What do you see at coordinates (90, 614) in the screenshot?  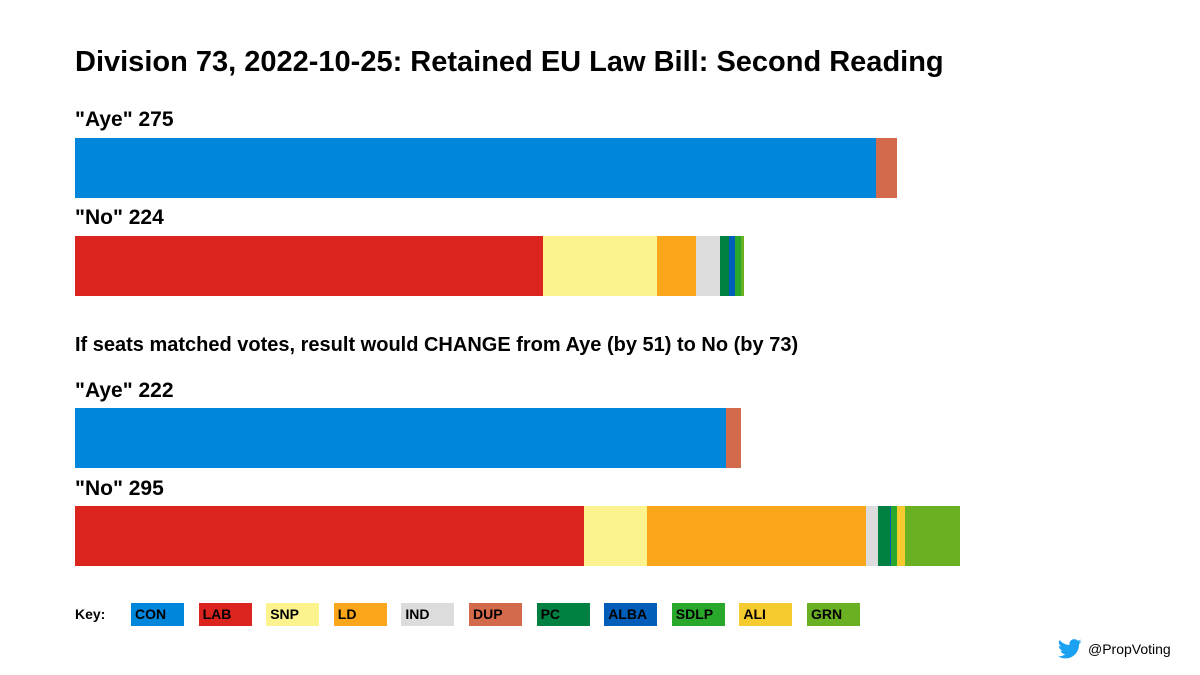 I see `legend-title: Key:` at bounding box center [90, 614].